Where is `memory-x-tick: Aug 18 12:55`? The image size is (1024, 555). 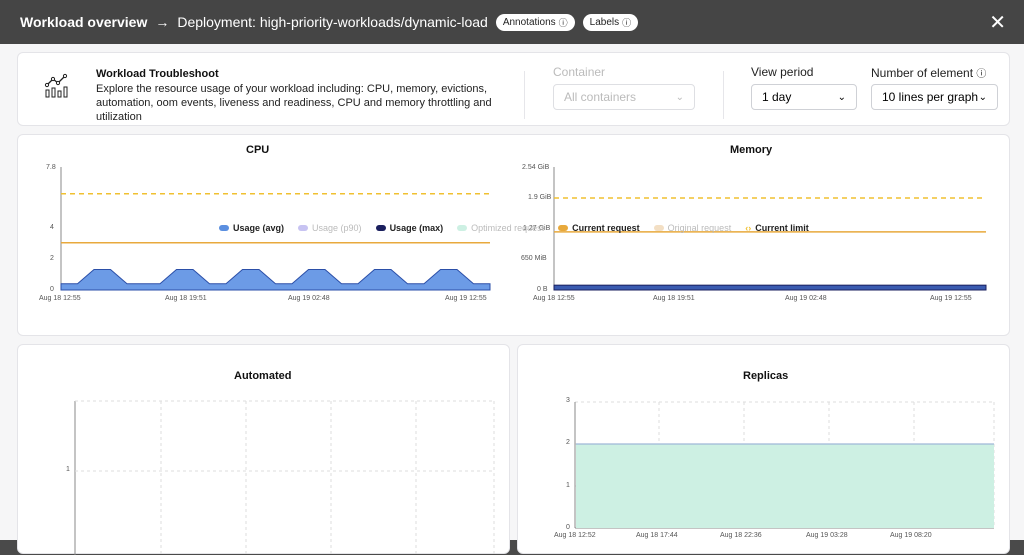 memory-x-tick: Aug 18 12:55 is located at coordinates (554, 298).